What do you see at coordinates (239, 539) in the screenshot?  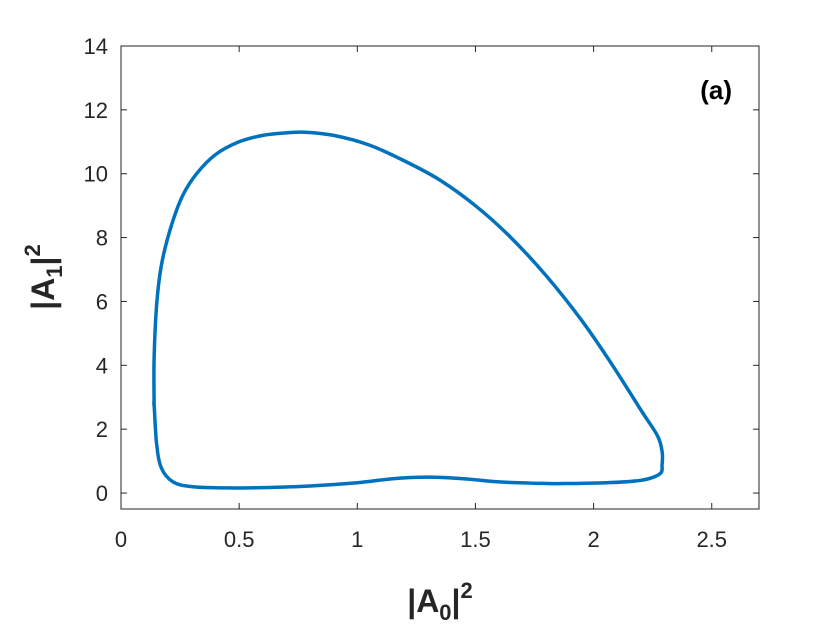 I see `x-tick-label: 0.5` at bounding box center [239, 539].